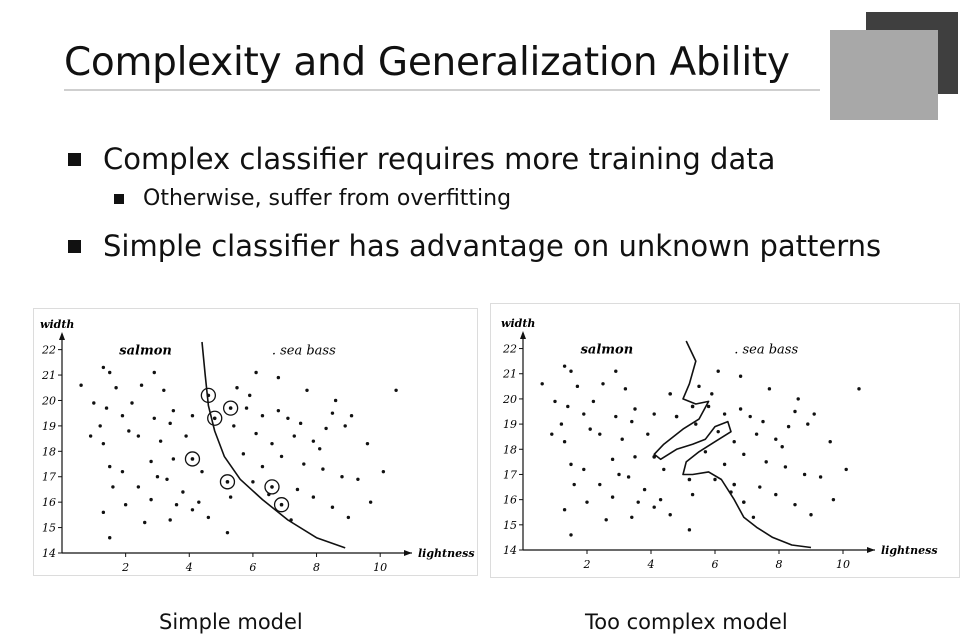 The image size is (975, 641). What do you see at coordinates (510, 449) in the screenshot?
I see `y-tick-label: 18` at bounding box center [510, 449].